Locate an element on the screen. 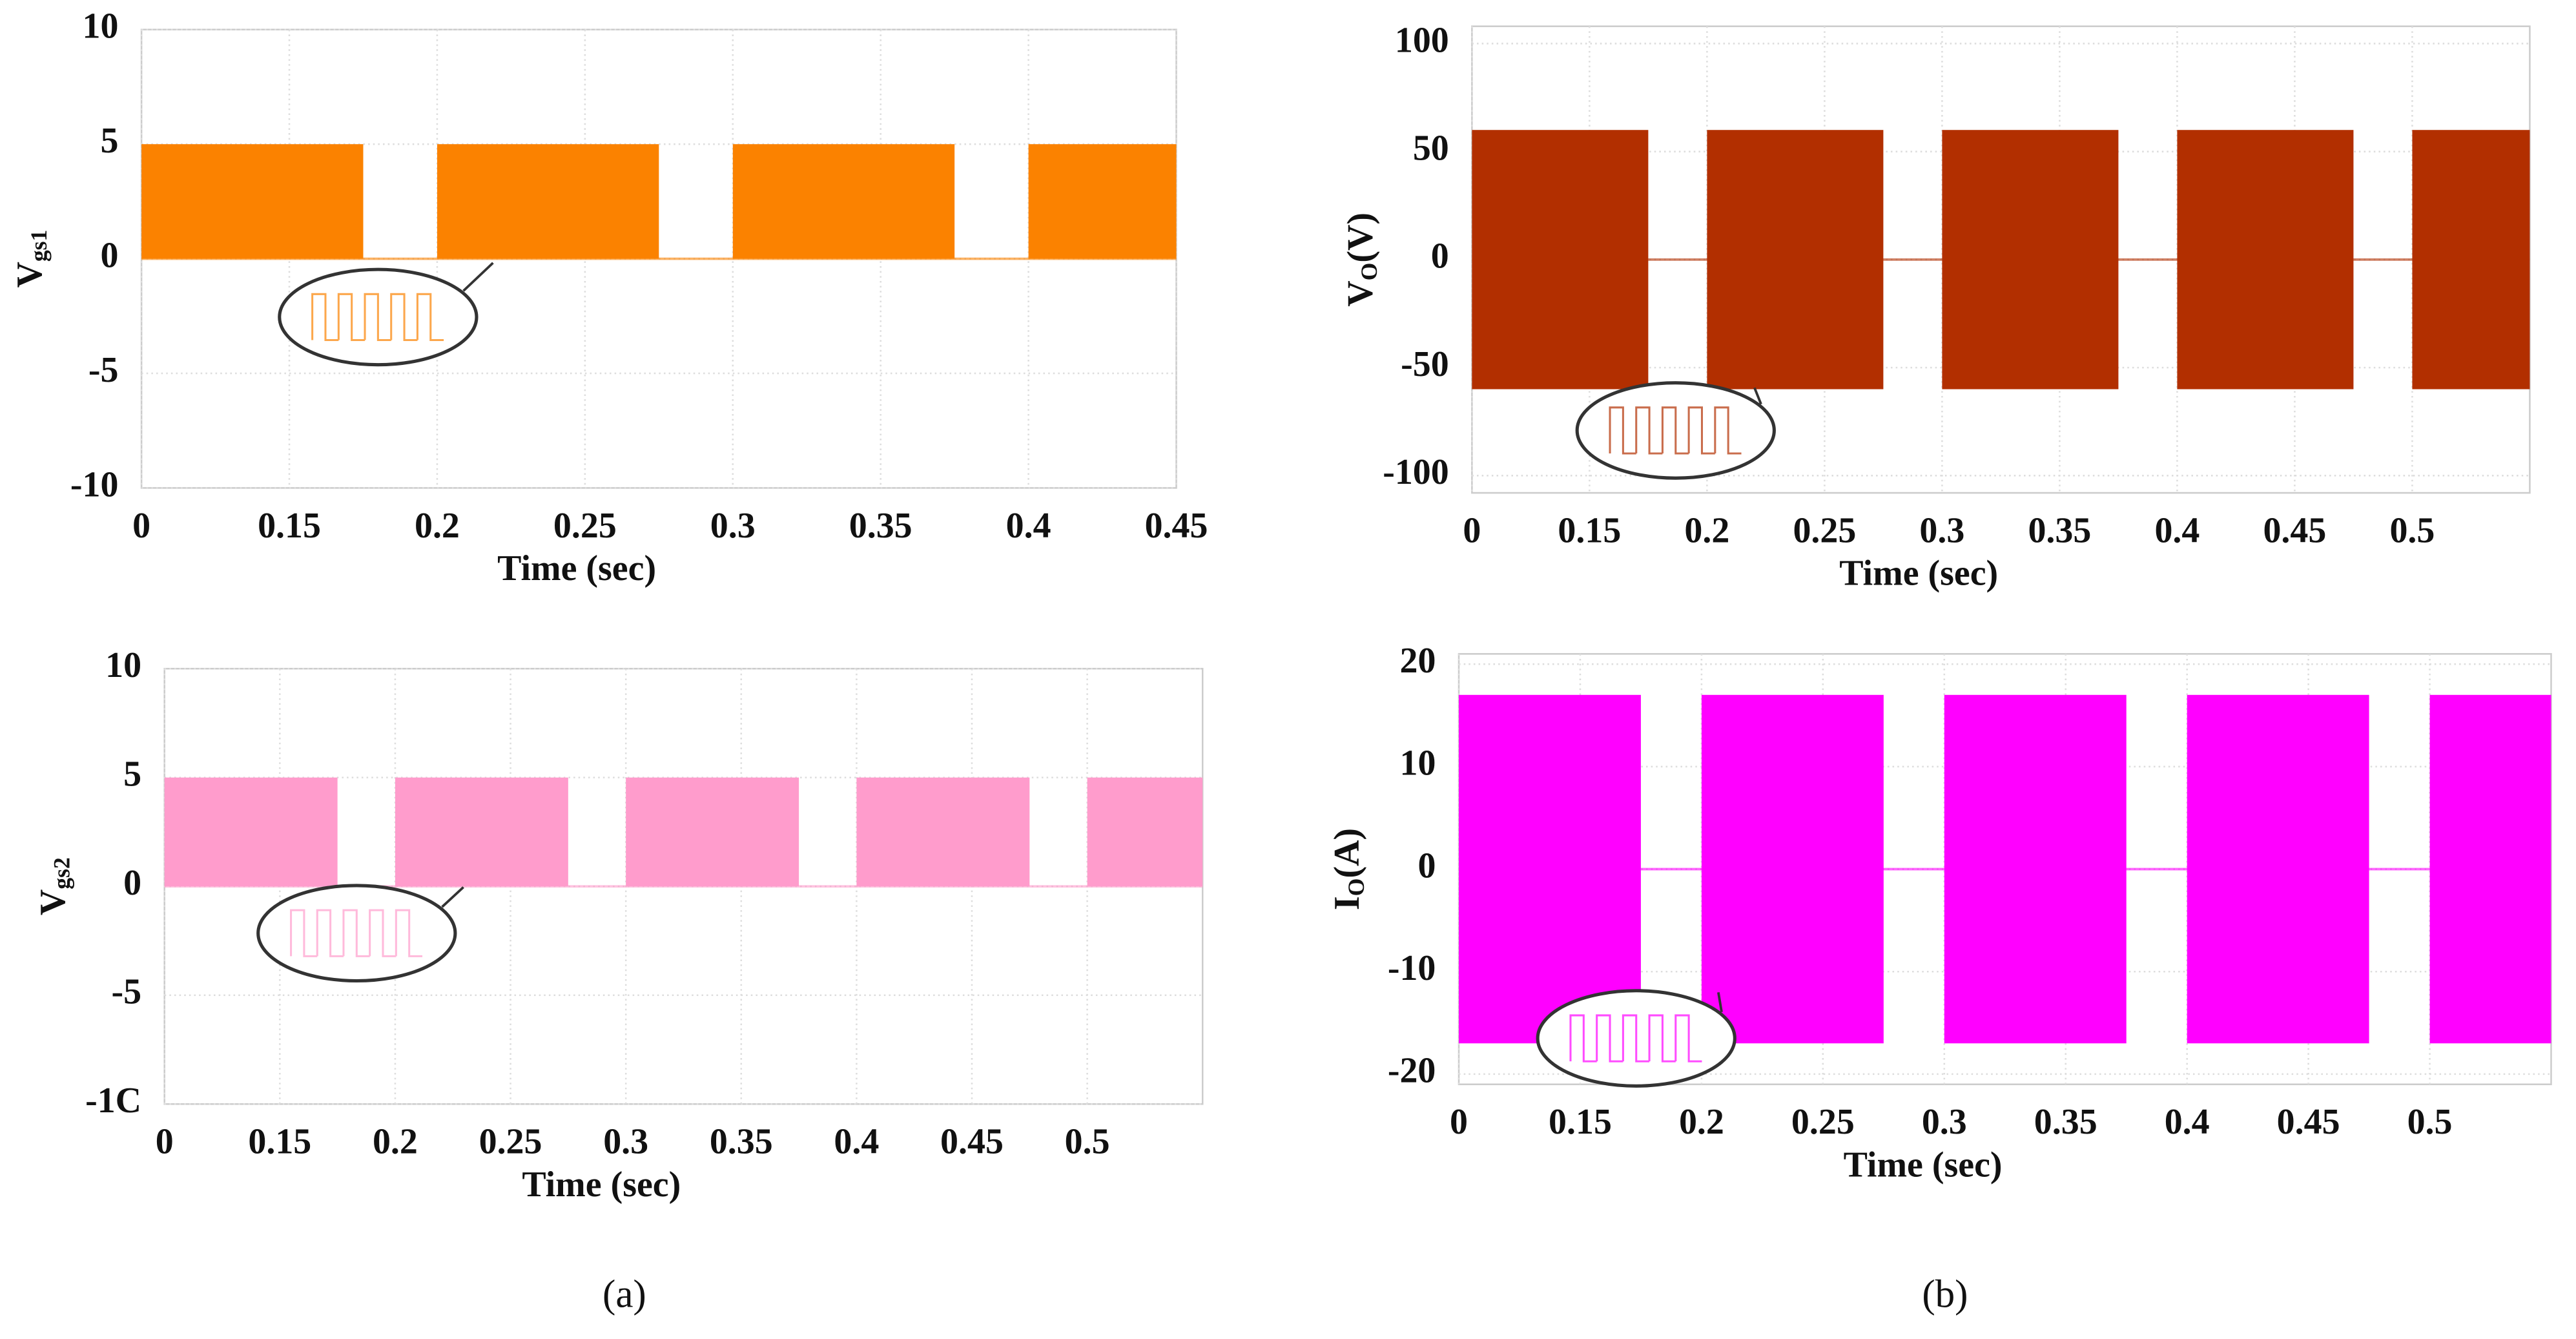  y-tick-label: -20 is located at coordinates (1412, 1071).